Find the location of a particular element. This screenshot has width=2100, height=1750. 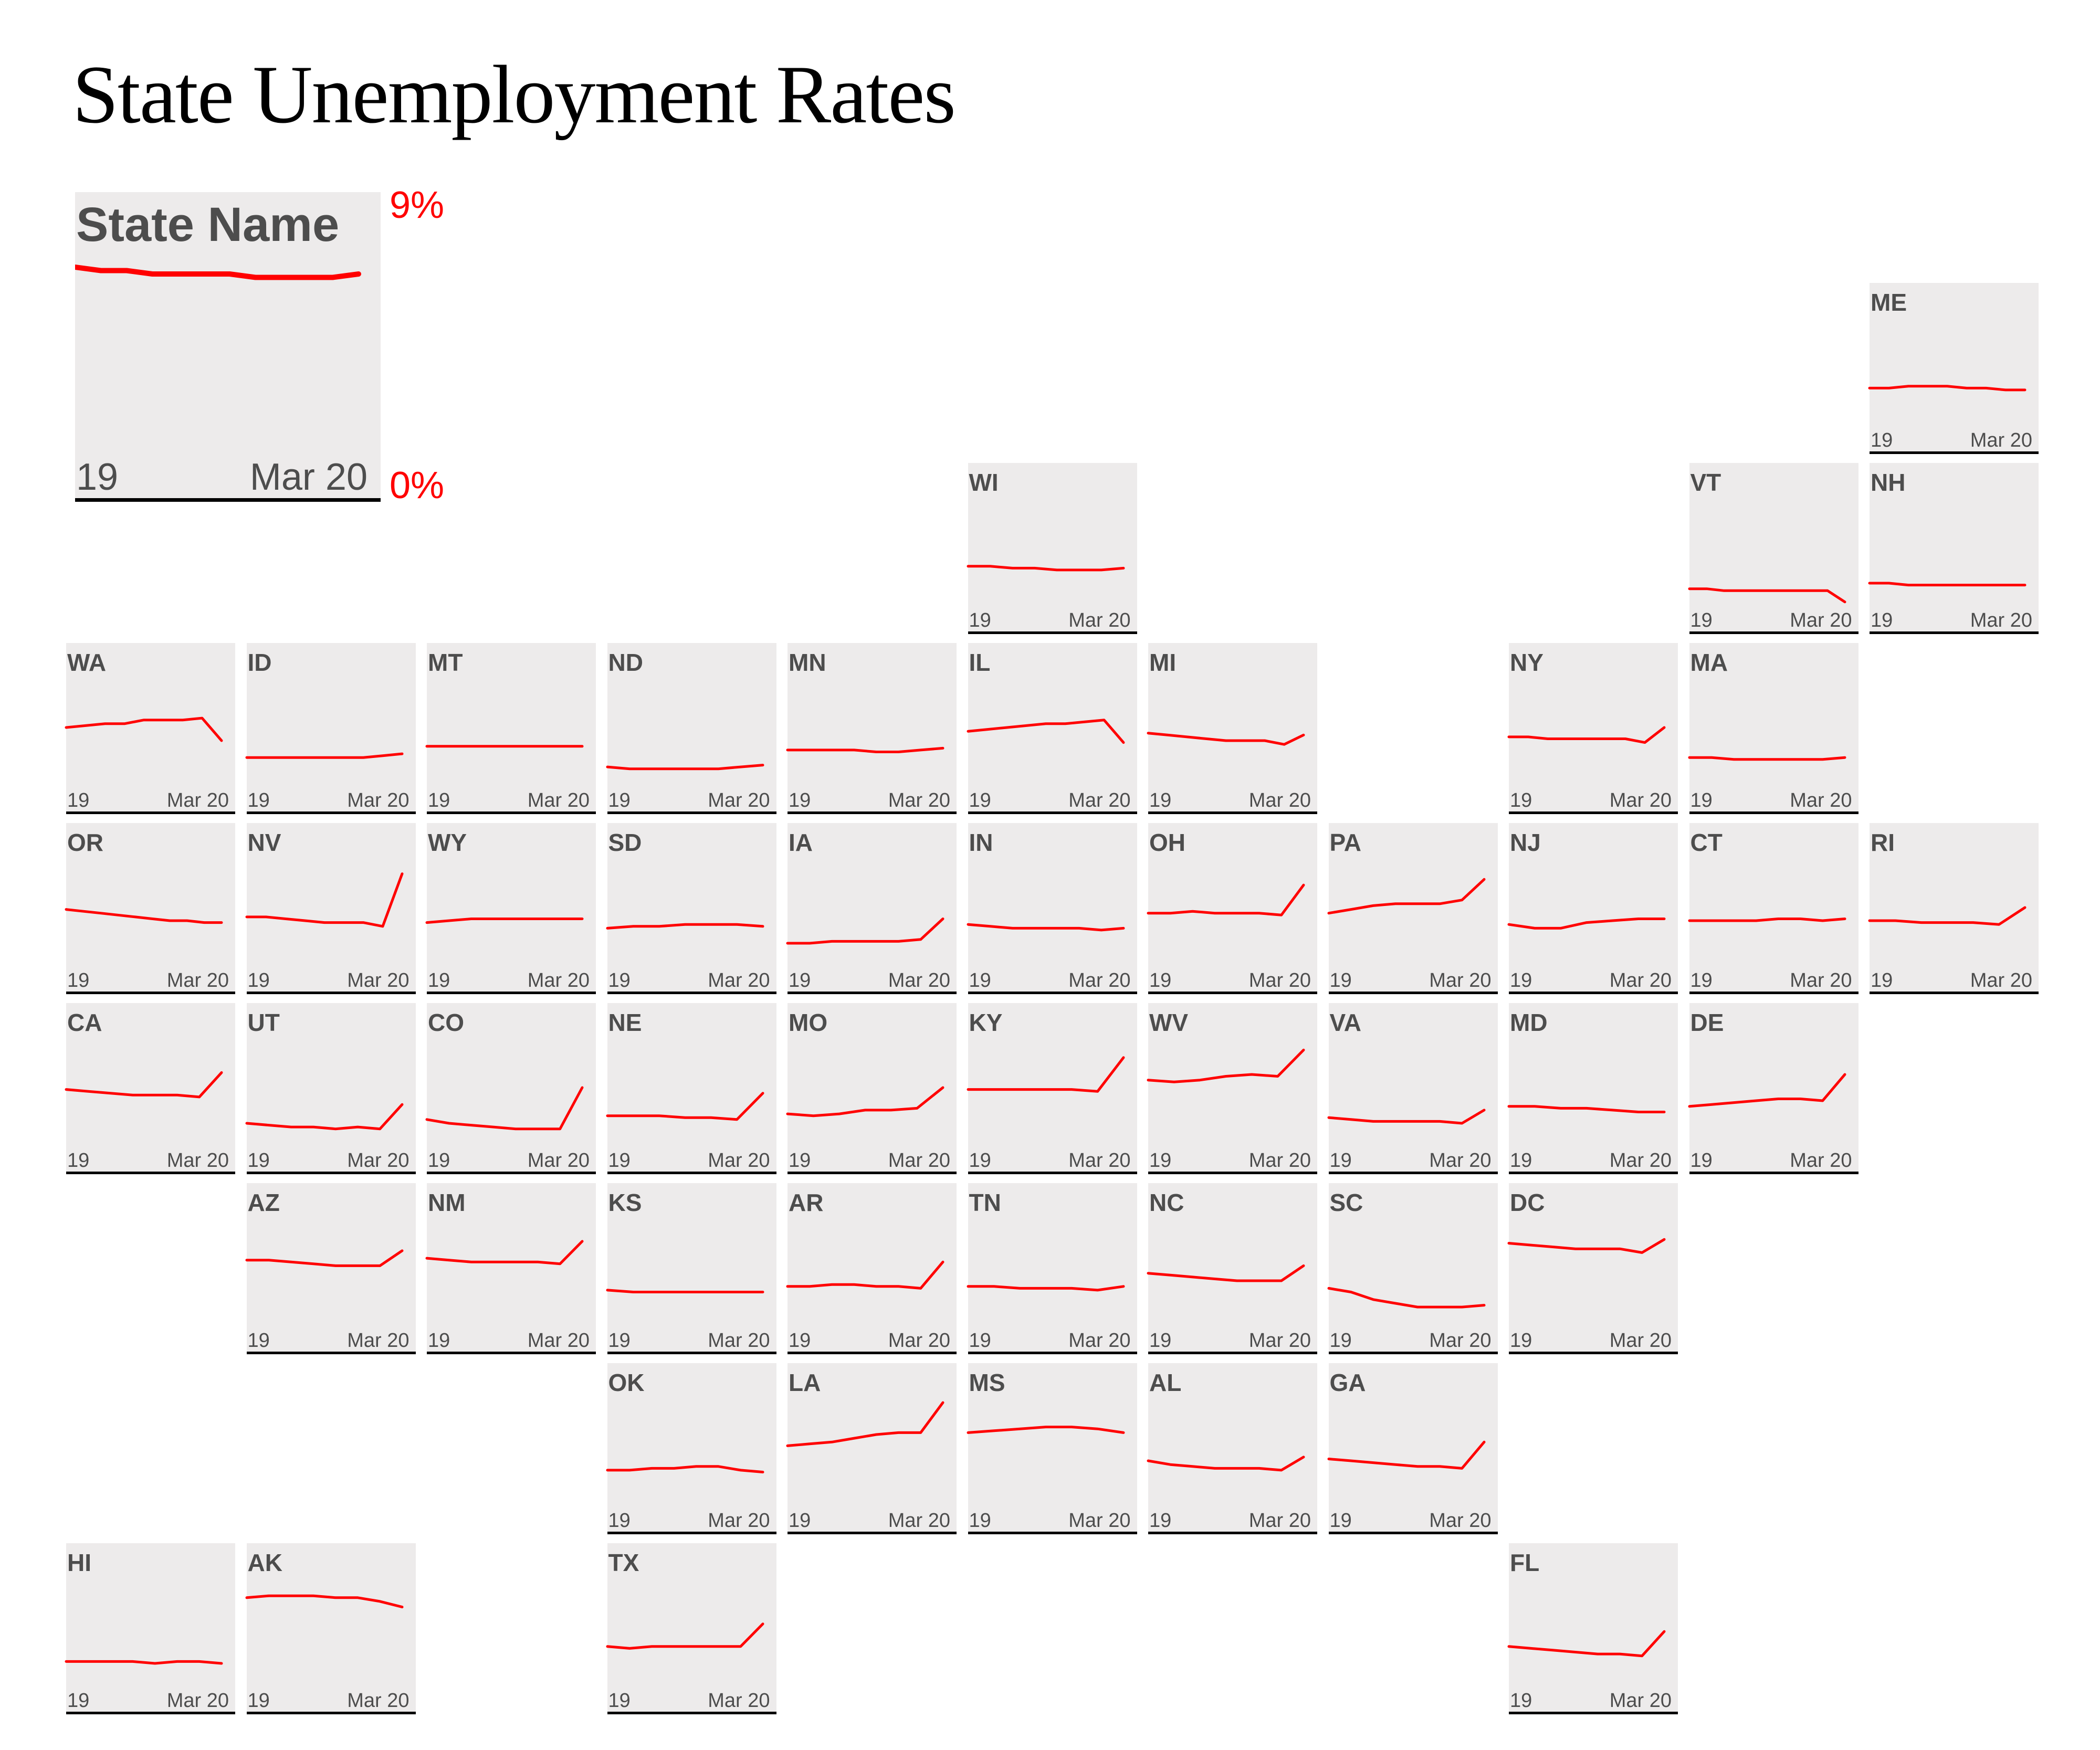

series-line-co is located at coordinates (504, 1109).